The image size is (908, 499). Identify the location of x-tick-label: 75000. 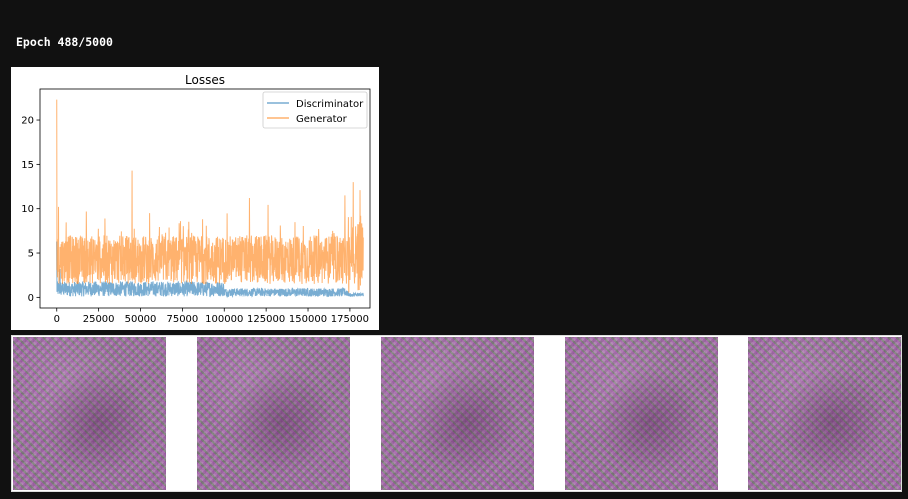
(182, 319).